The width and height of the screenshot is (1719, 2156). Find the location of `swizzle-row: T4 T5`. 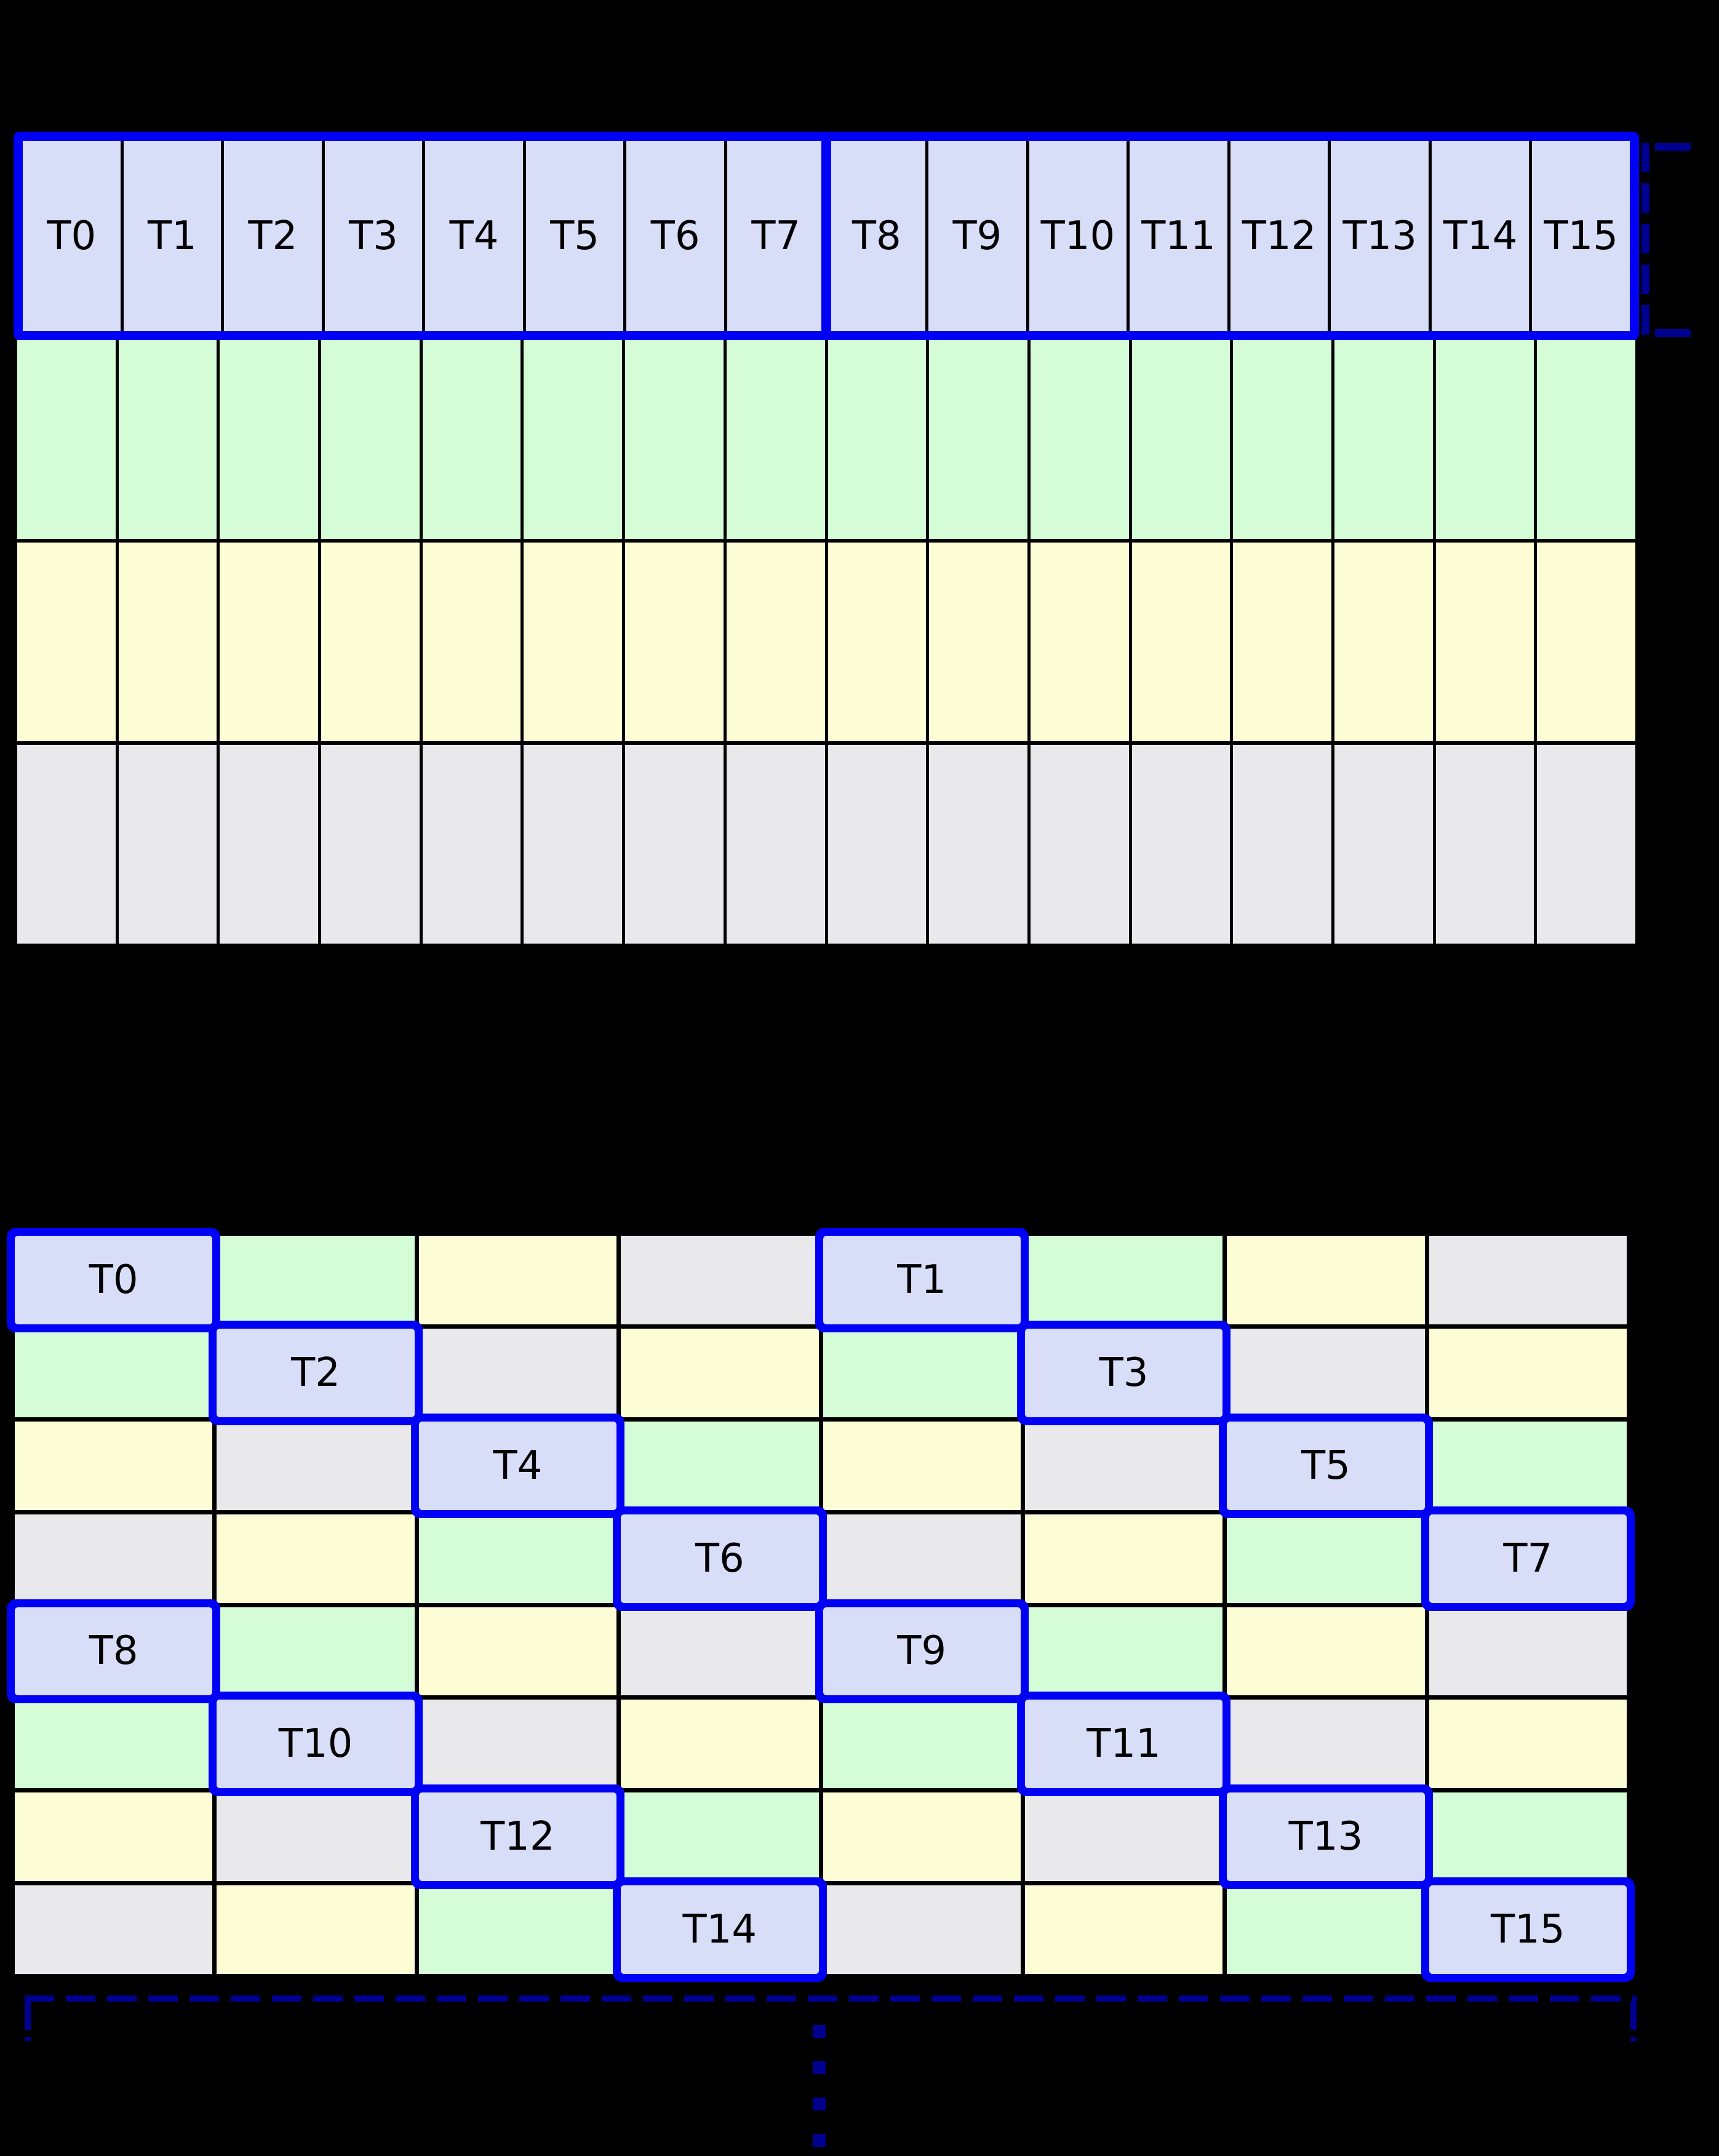

swizzle-row: T4 T5 is located at coordinates (821, 1465).